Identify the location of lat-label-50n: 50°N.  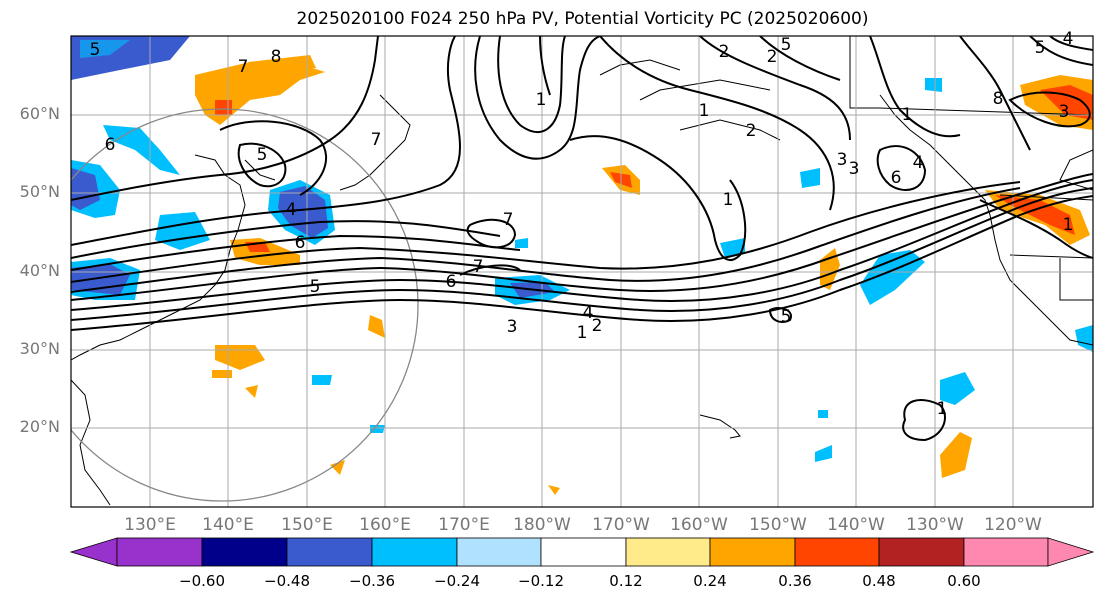
(39, 191).